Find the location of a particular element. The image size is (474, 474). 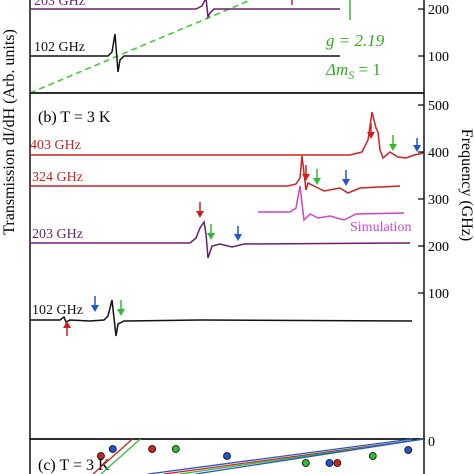

dm-symbol: Δm is located at coordinates (336, 69).